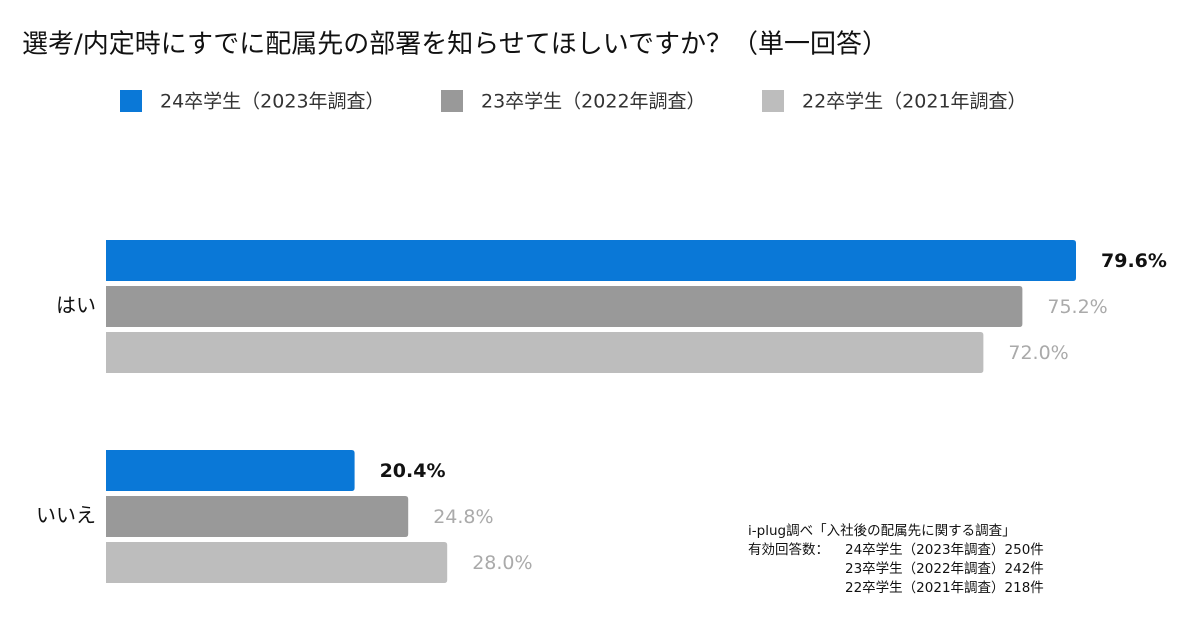 This screenshot has height=630, width=1200. Describe the element at coordinates (882, 531) in the screenshot. I see `note-source: i-plug調べ「入社後の配属先に関する調査」` at that location.